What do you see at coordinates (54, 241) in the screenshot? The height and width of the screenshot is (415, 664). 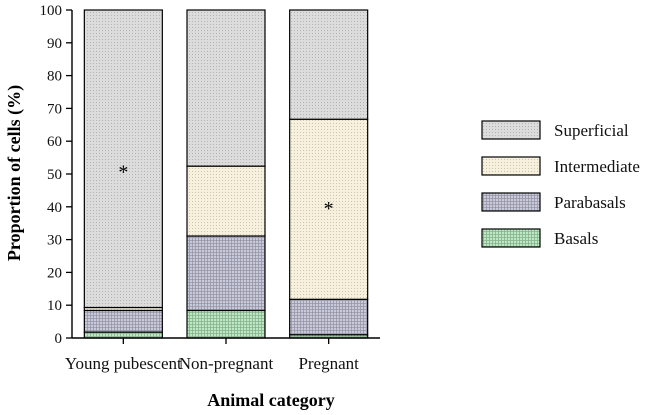 I see `y-tick-label-30: 30` at bounding box center [54, 241].